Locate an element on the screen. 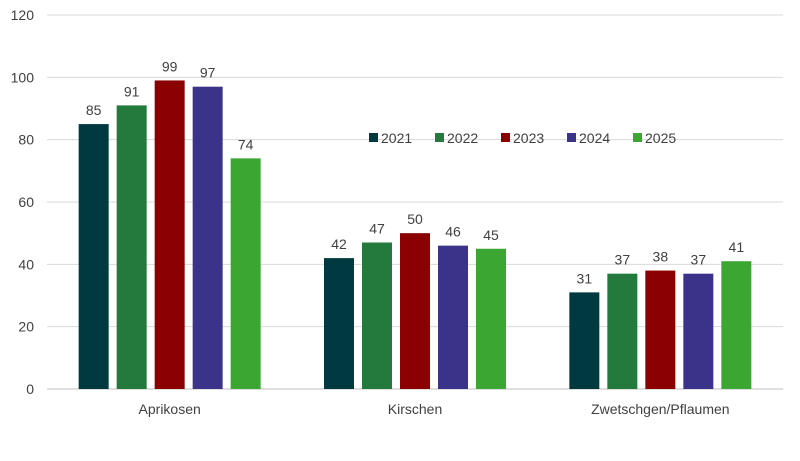  data-label: 47 is located at coordinates (377, 229).